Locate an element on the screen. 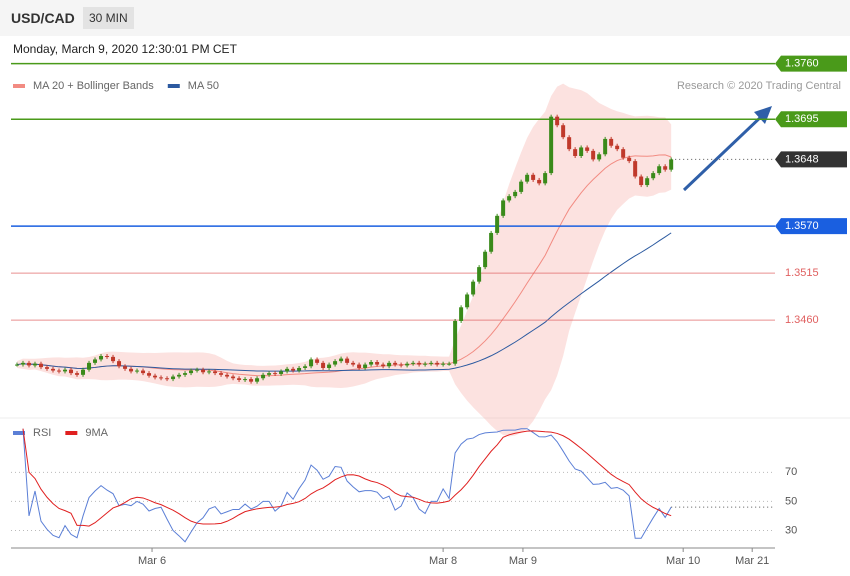  arrow-head is located at coordinates (763, 115).